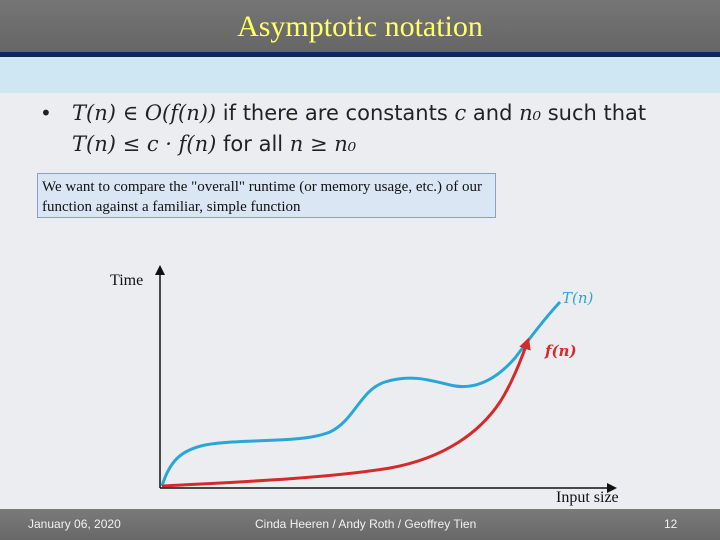 Image resolution: width=720 pixels, height=540 pixels. Describe the element at coordinates (323, 144) in the screenshot. I see `definition-math: n ≥ n₀` at that location.